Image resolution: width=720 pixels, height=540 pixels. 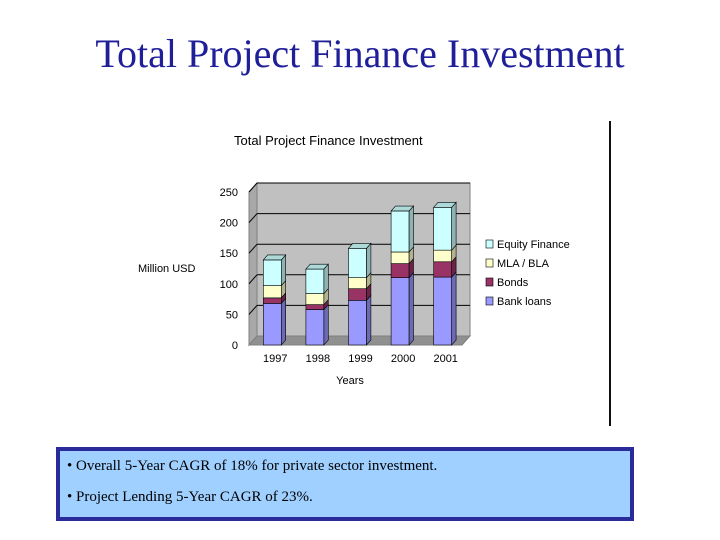 I want to click on y-tick-label: 100, so click(x=229, y=285).